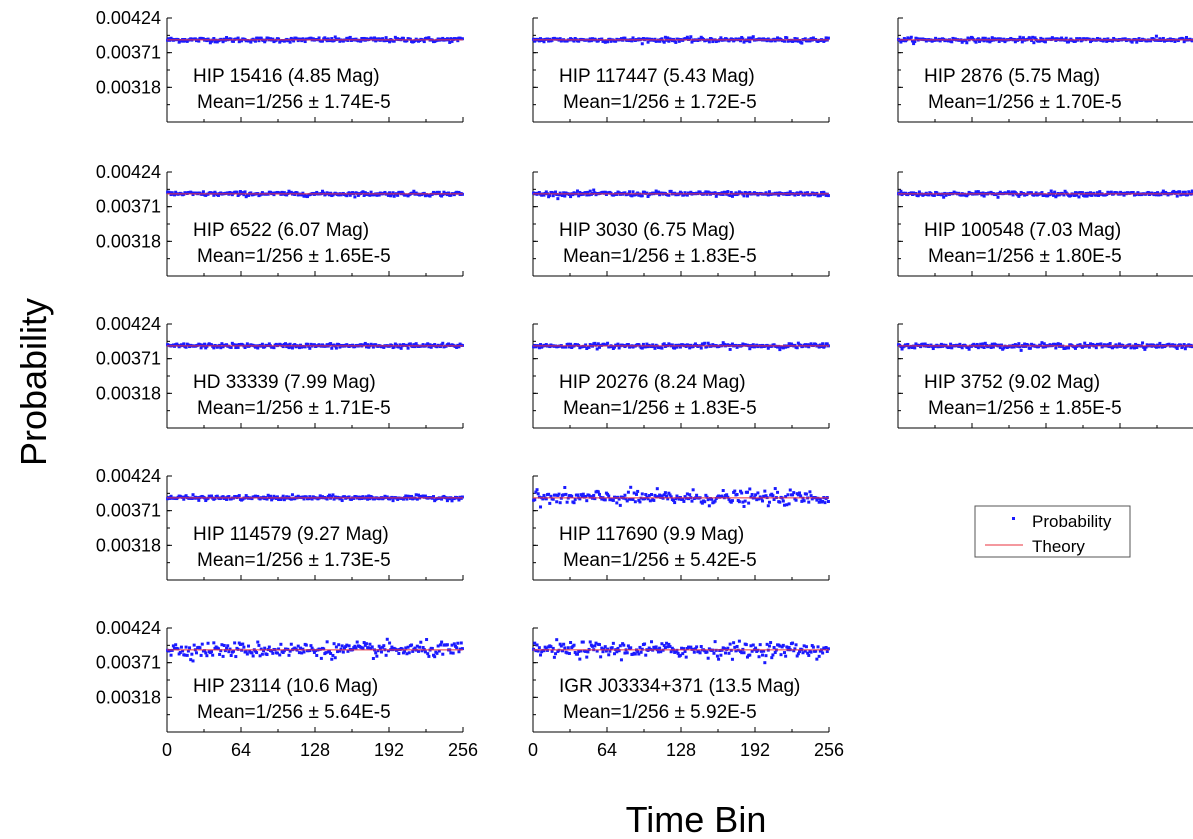 The height and width of the screenshot is (839, 1193). I want to click on y-tick-label: 0.00424, so click(128, 628).